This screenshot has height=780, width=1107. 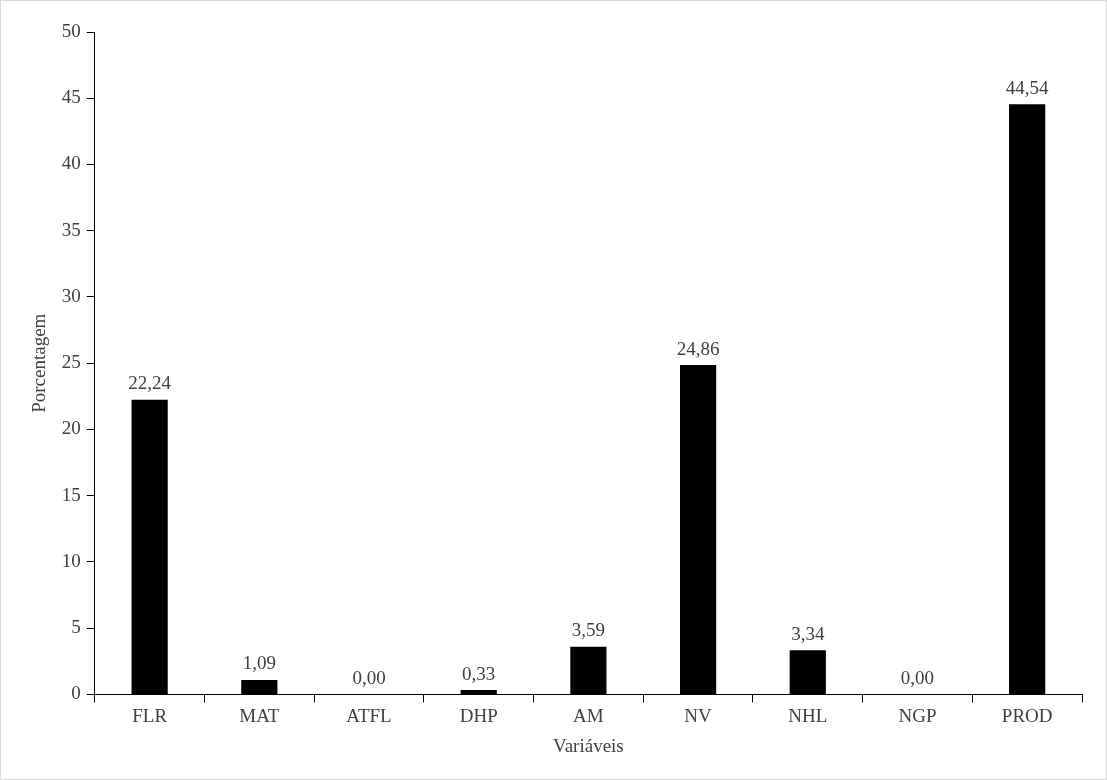 I want to click on x-tick-label: PROD, so click(x=1027, y=715).